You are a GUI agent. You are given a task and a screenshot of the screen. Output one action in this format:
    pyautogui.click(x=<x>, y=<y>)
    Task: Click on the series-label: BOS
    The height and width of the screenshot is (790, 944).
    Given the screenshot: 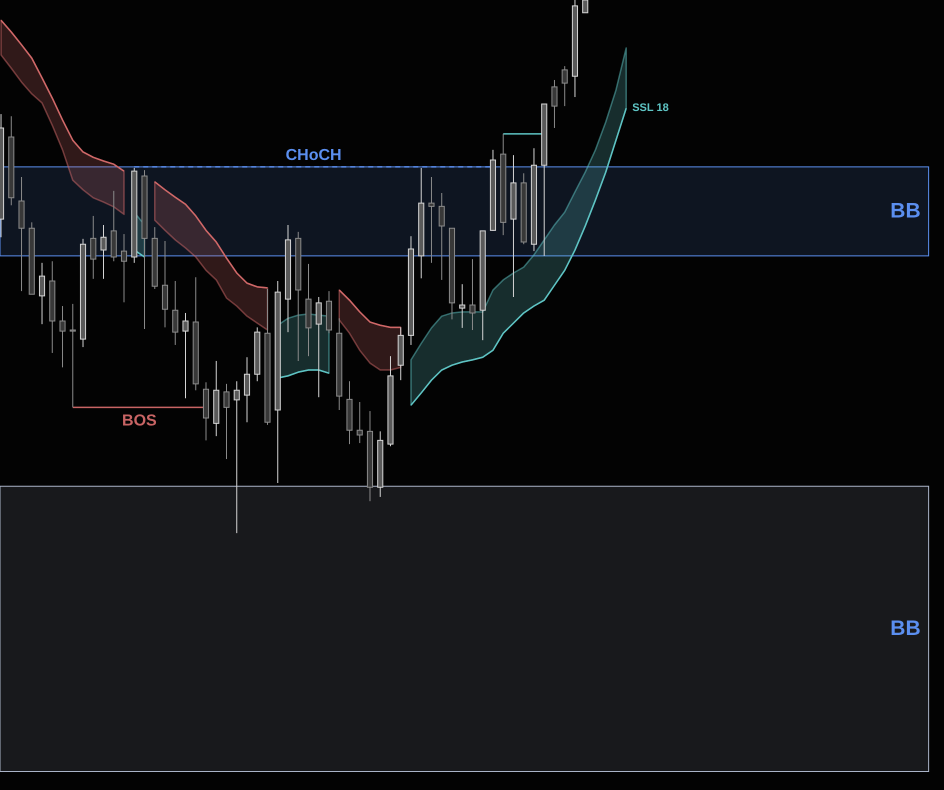 What is the action you would take?
    pyautogui.click(x=140, y=421)
    